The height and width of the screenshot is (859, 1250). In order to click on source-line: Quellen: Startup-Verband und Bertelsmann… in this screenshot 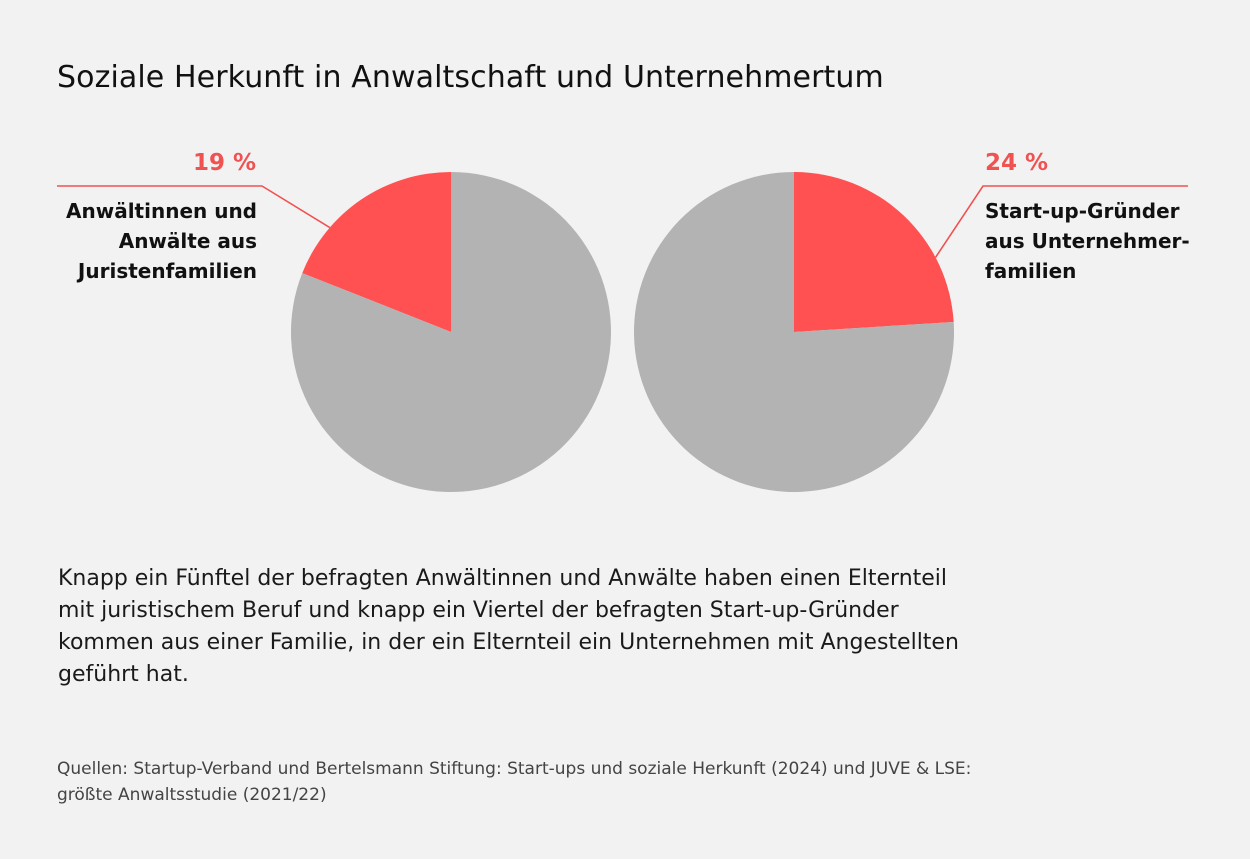, I will do `click(514, 769)`.